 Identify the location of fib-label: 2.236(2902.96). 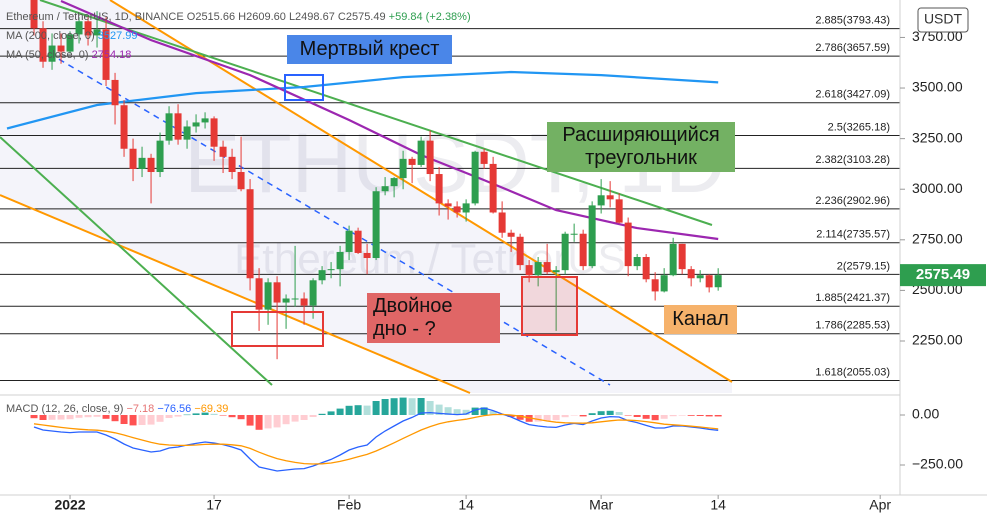
(852, 201).